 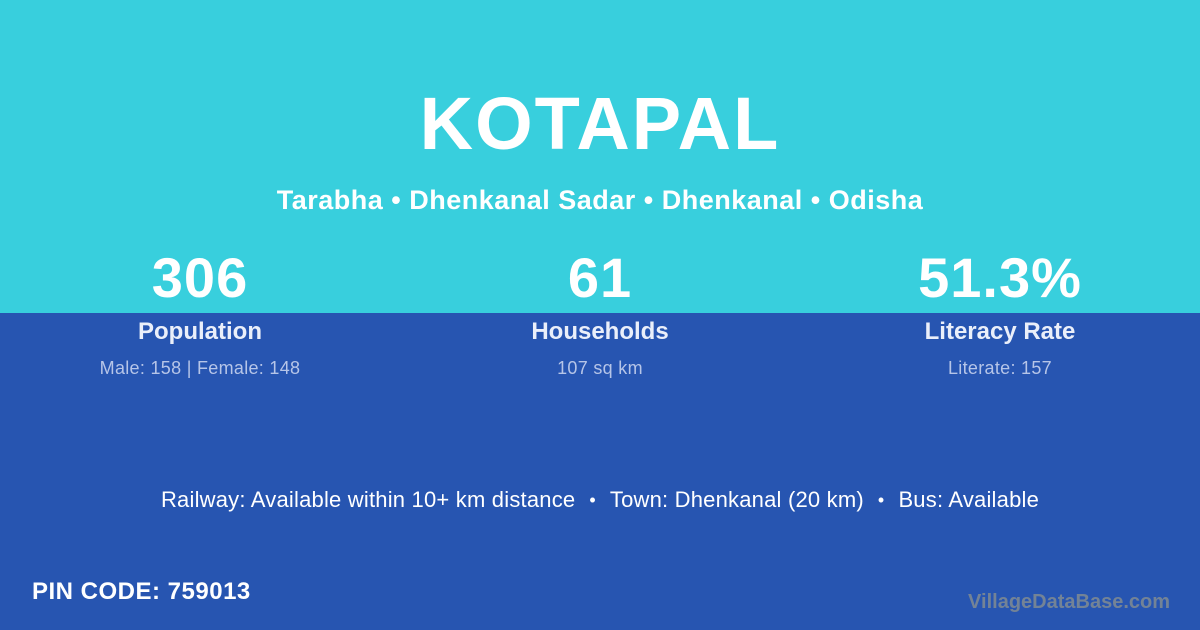 What do you see at coordinates (1000, 277) in the screenshot?
I see `literacy-rate-value: 51.3%` at bounding box center [1000, 277].